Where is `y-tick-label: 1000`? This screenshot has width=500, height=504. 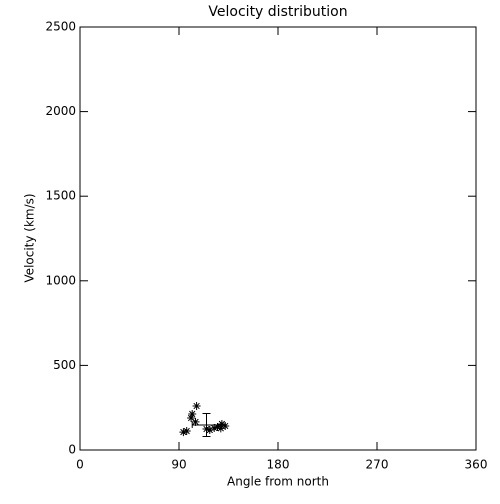 y-tick-label: 1000 is located at coordinates (60, 280).